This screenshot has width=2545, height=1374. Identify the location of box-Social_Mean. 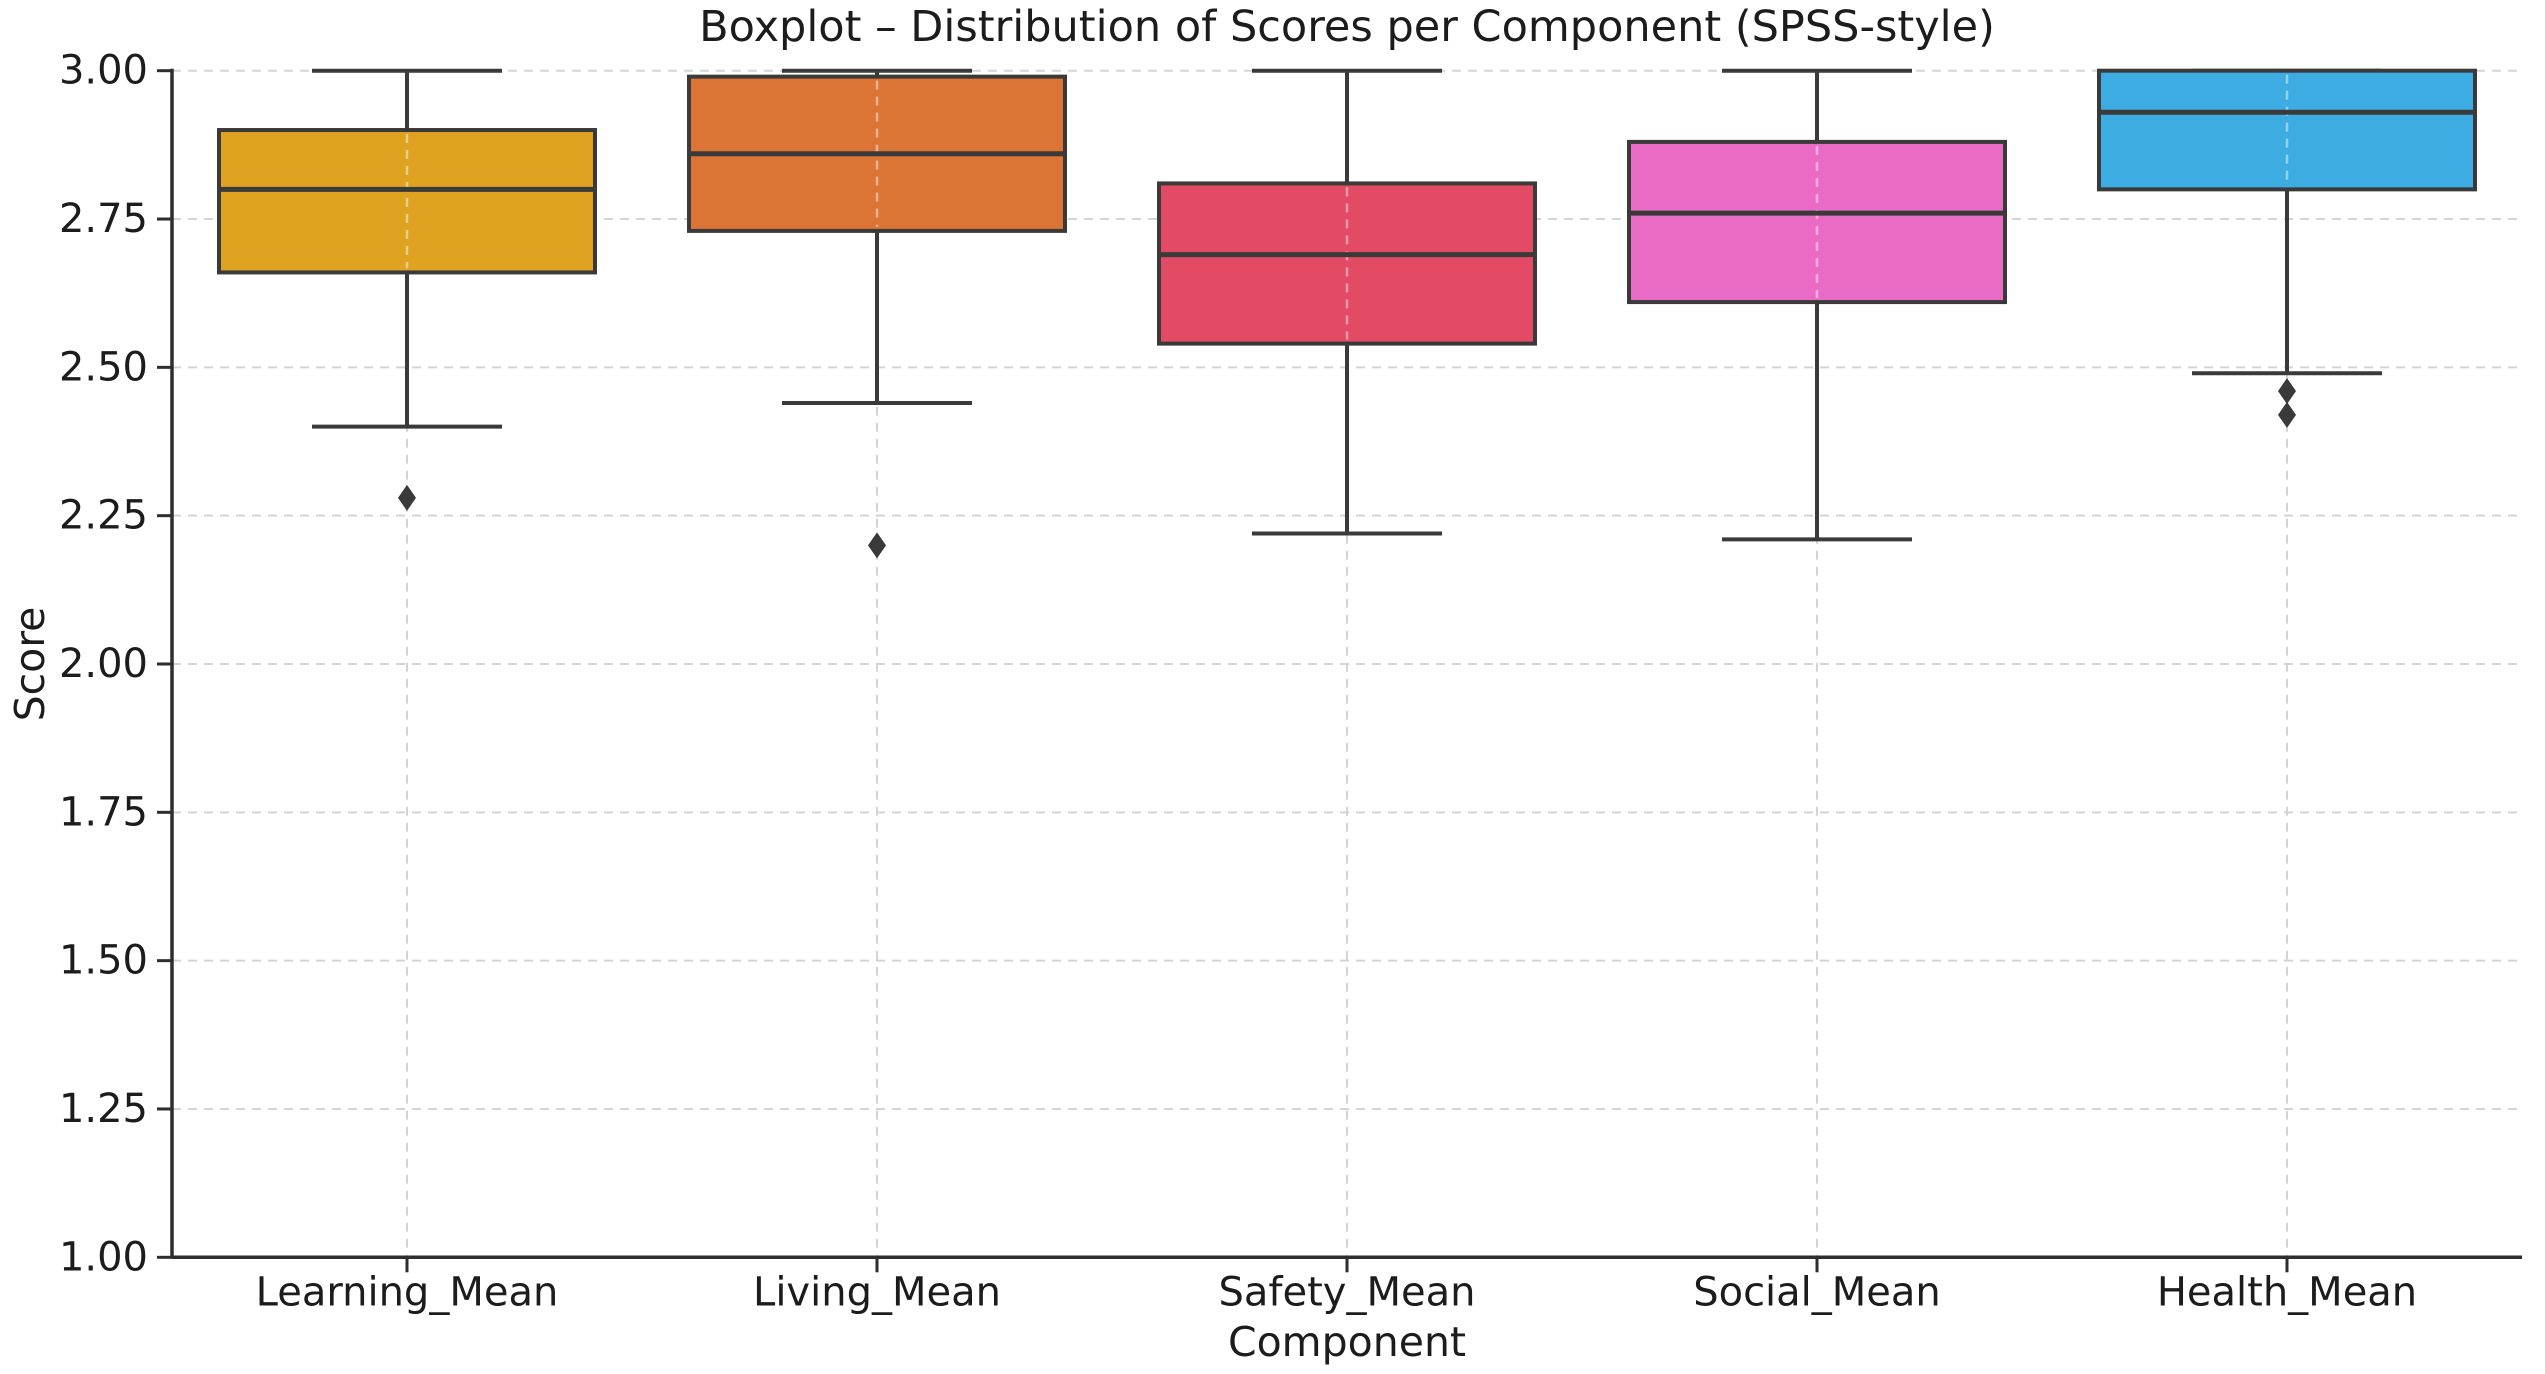
(1817, 222).